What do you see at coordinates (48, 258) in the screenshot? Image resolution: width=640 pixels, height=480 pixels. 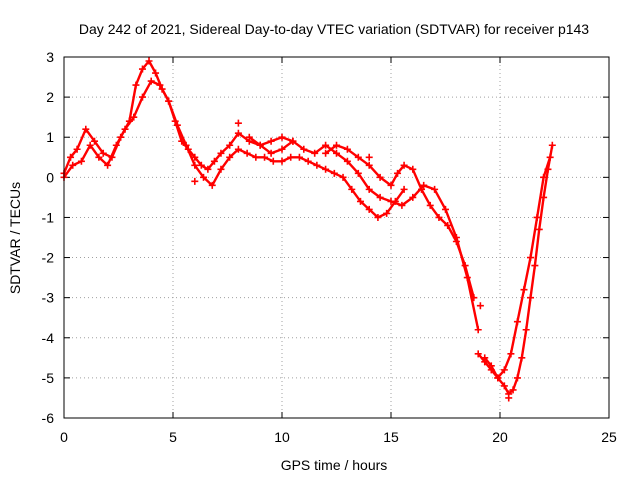 I see `y-tick-label: -2` at bounding box center [48, 258].